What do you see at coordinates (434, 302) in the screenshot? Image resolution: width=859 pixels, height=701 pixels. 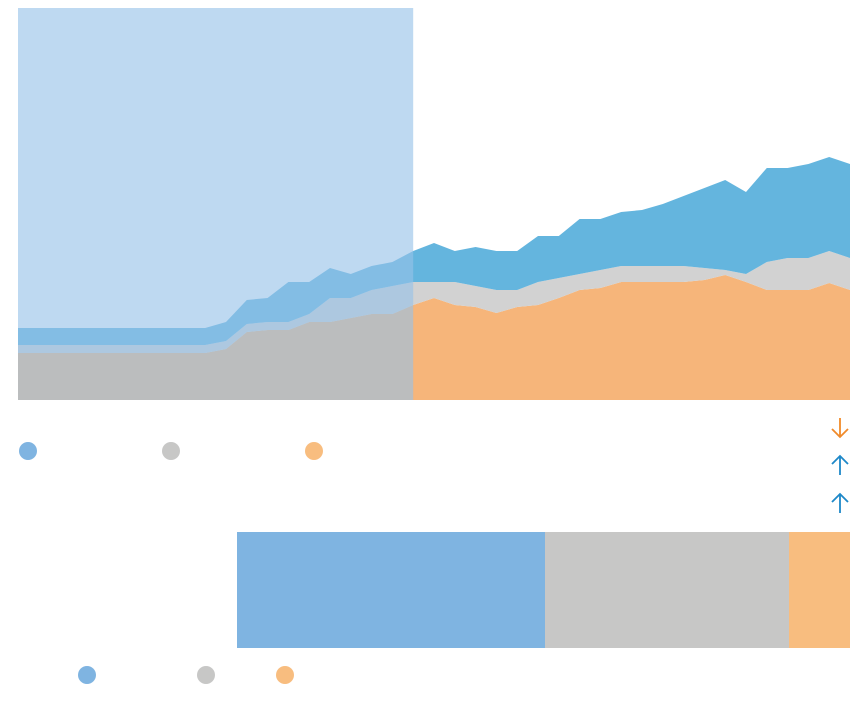 I see `area` at bounding box center [434, 302].